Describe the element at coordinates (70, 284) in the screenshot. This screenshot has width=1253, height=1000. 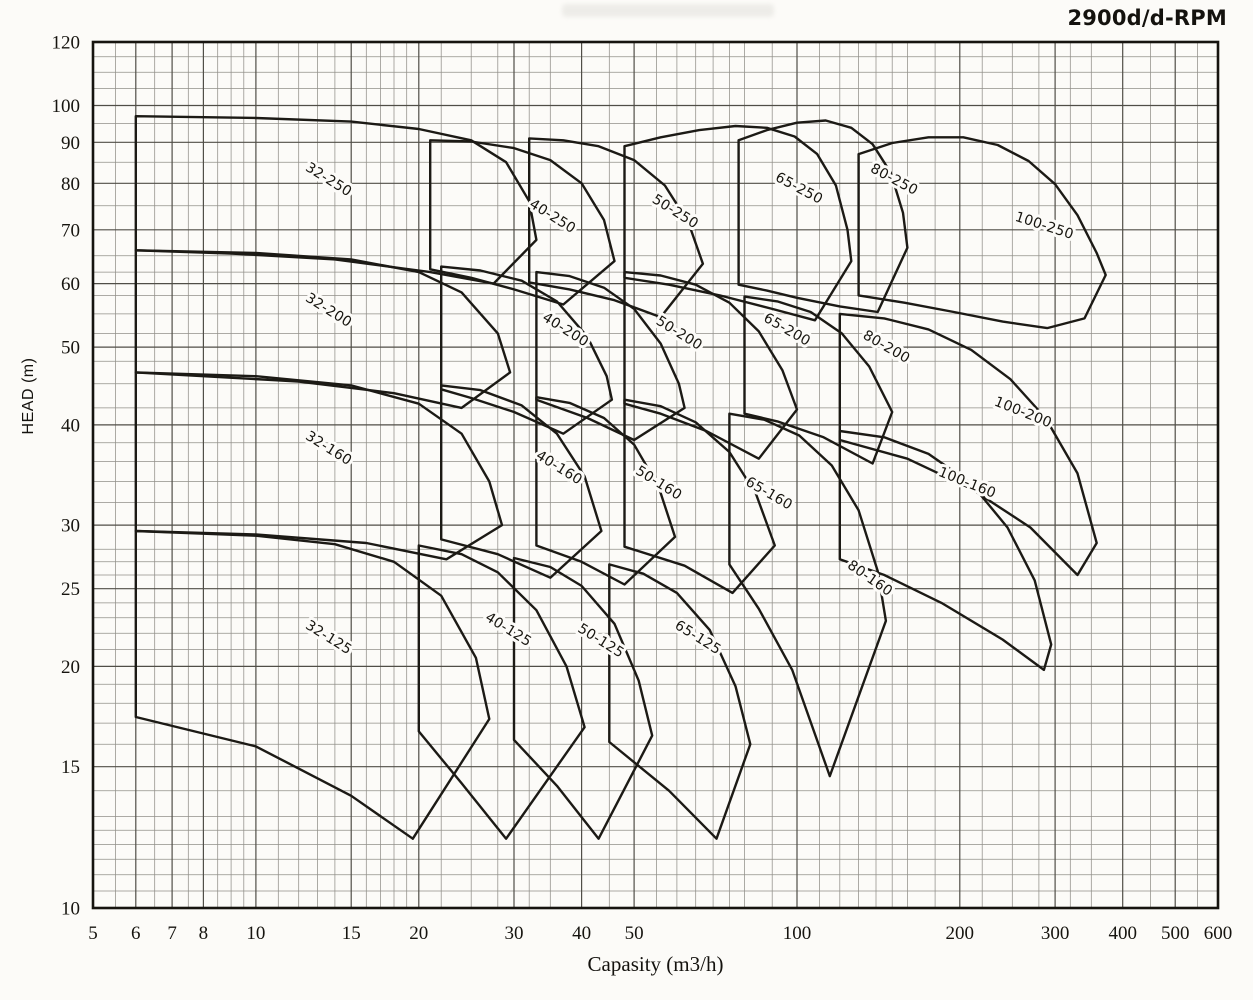
I see `y-tick-label: 60` at that location.